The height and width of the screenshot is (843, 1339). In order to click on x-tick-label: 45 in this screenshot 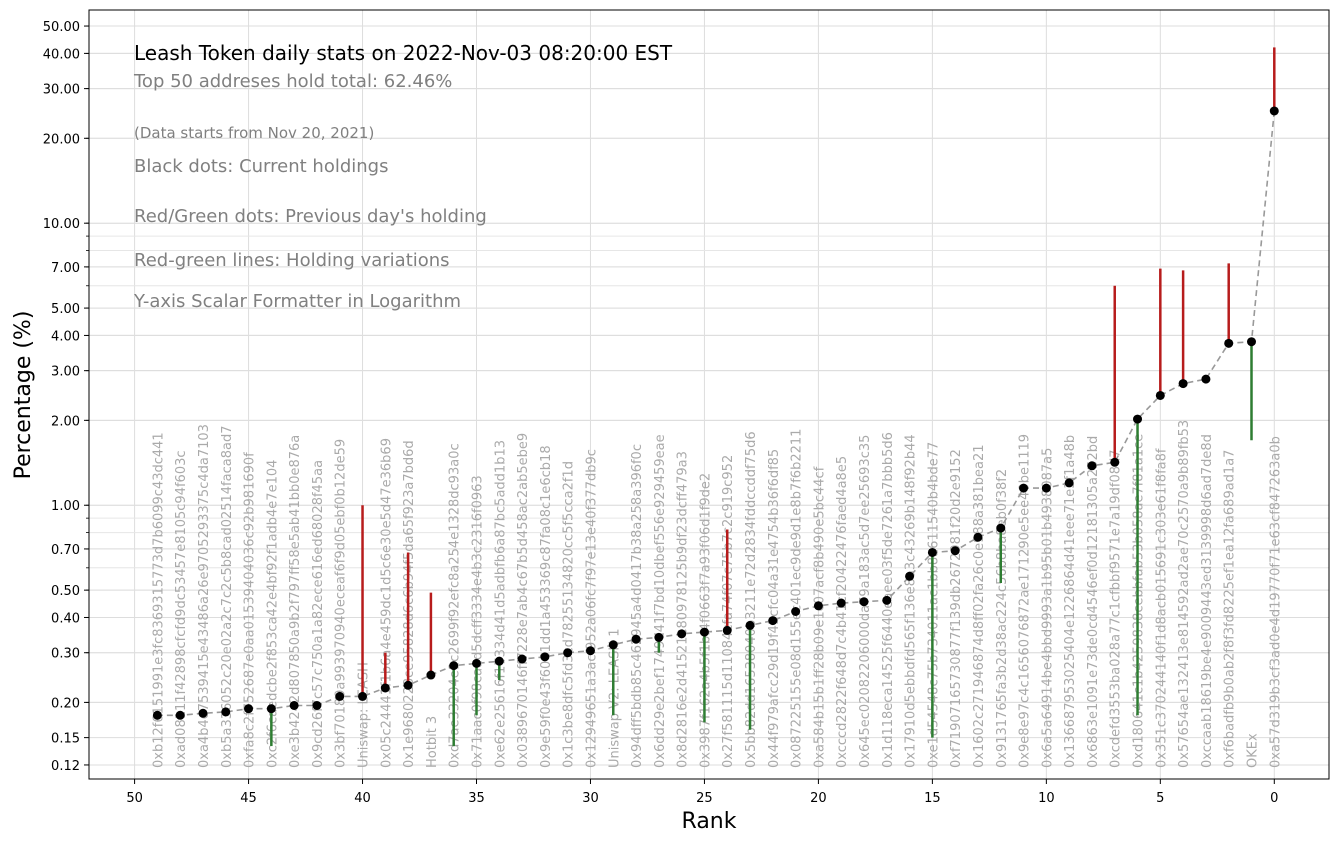, I will do `click(248, 798)`.